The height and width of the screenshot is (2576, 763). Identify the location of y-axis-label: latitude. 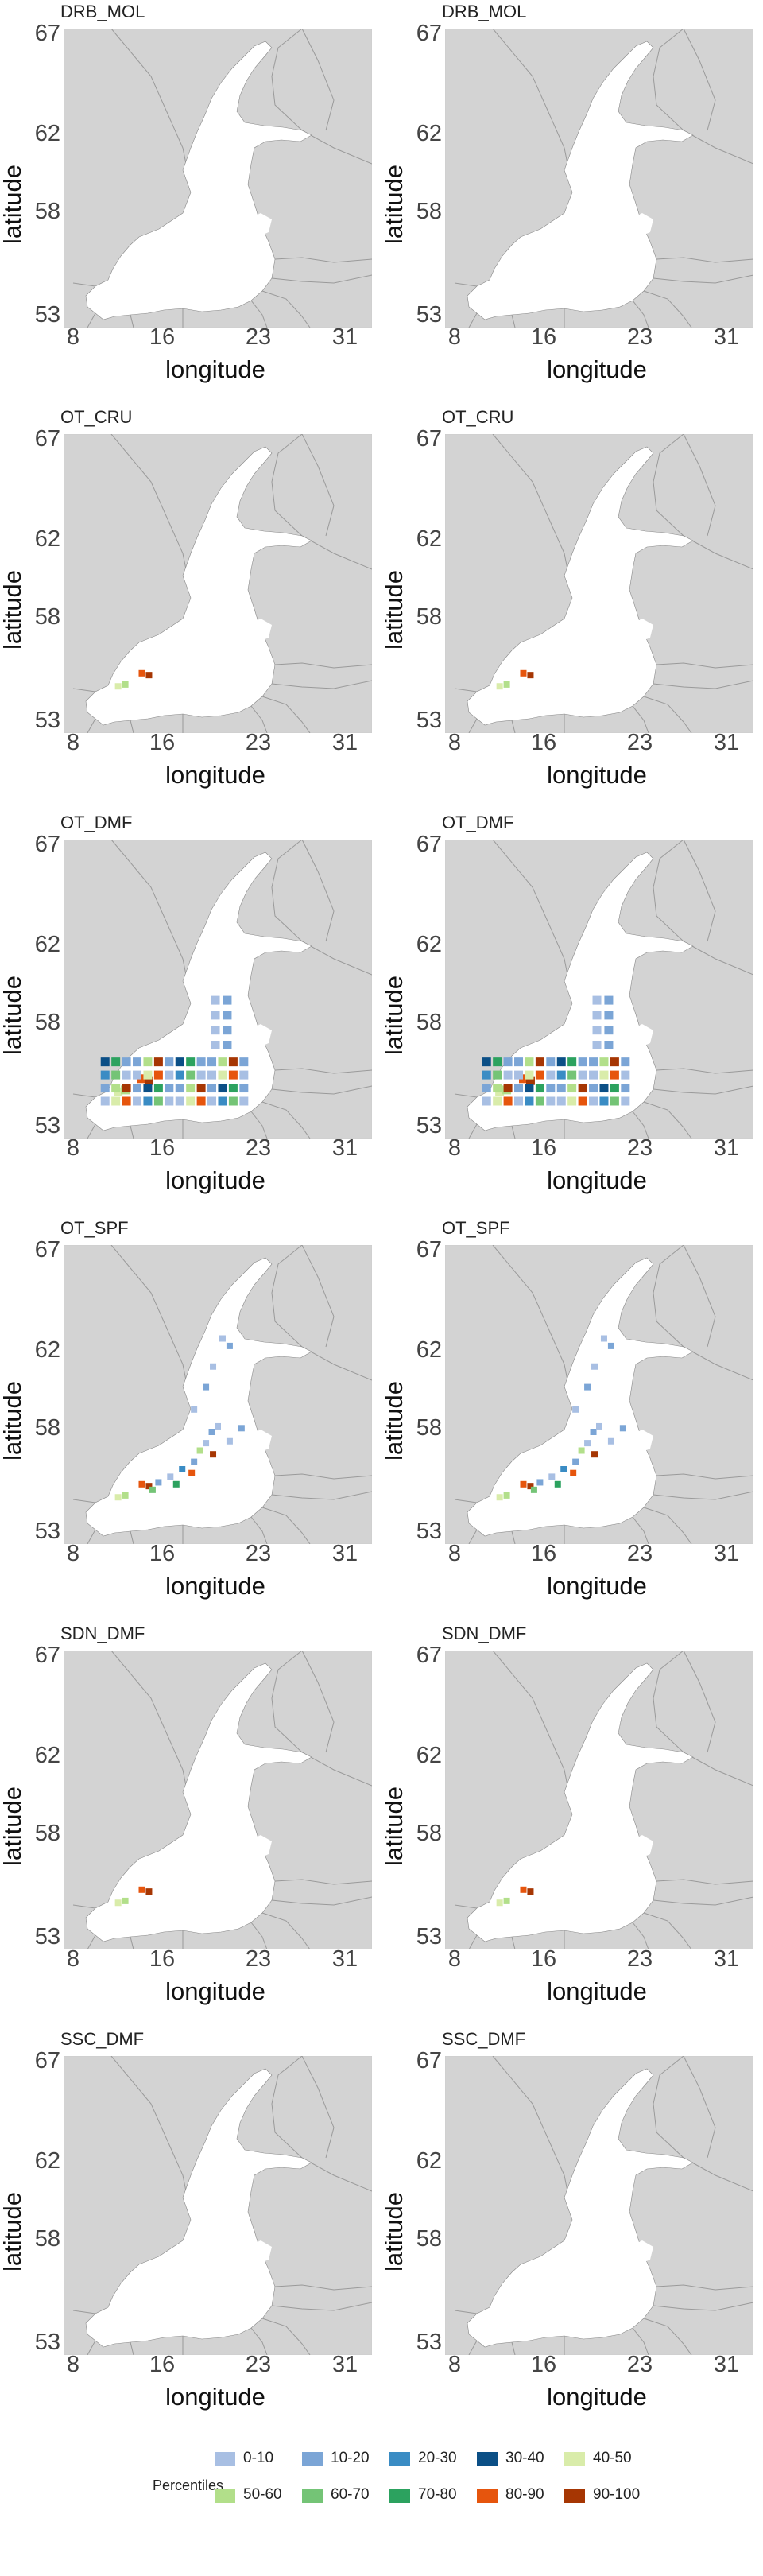
(15, 205).